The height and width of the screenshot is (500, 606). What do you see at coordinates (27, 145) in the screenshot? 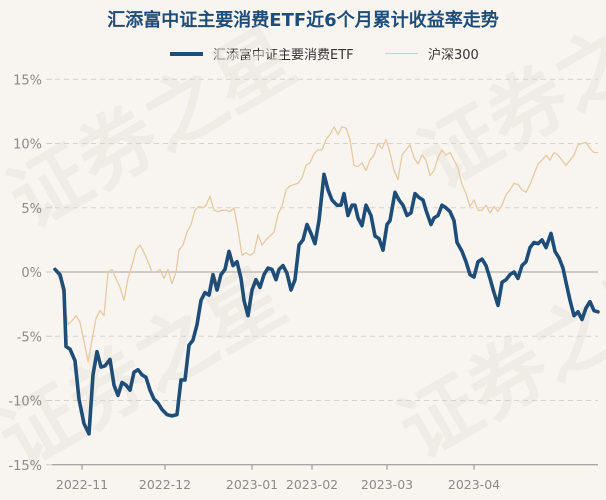
I see `y-tick-label: 10%` at bounding box center [27, 145].